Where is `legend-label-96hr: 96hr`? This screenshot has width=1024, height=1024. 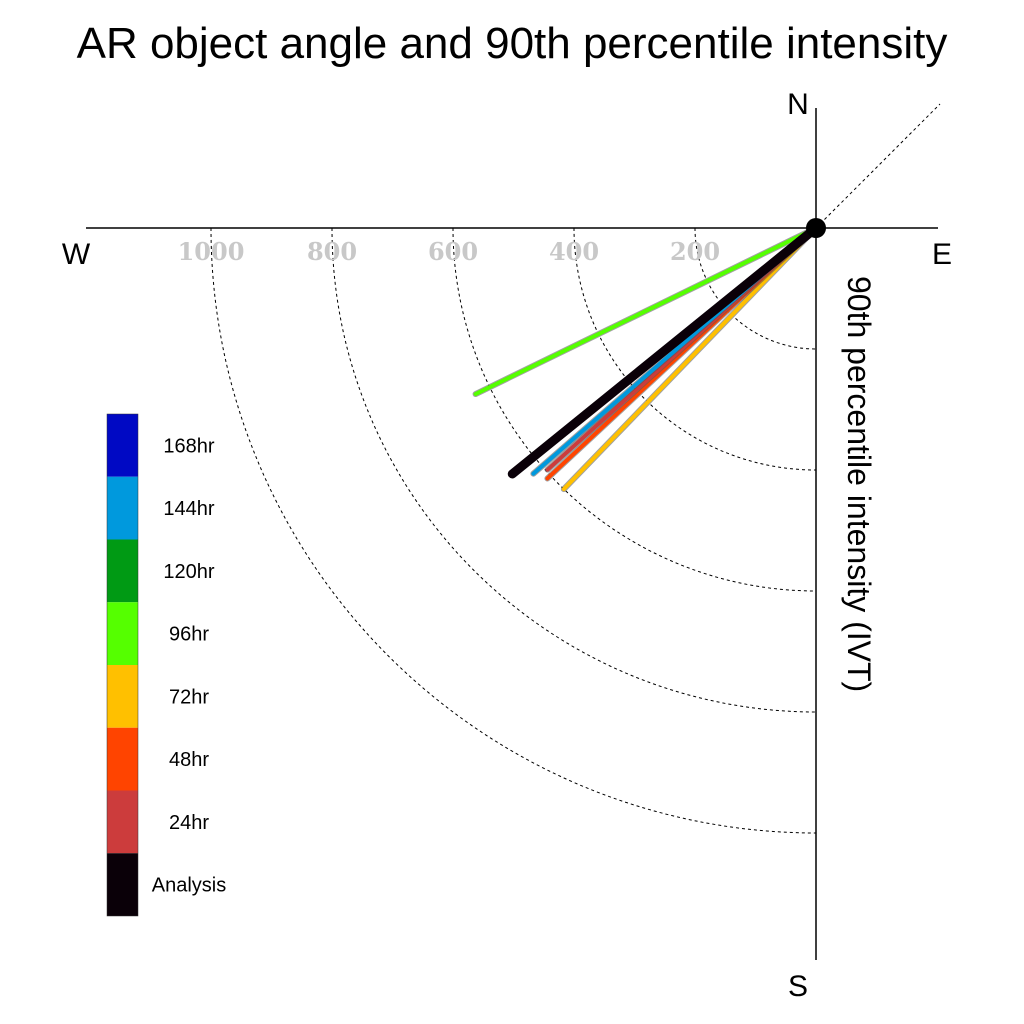
legend-label-96hr: 96hr is located at coordinates (189, 635).